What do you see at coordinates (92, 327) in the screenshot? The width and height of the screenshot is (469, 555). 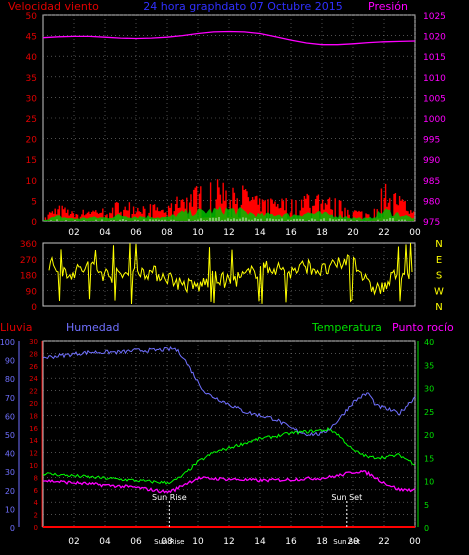 I see `humidity-label: Humedad` at bounding box center [92, 327].